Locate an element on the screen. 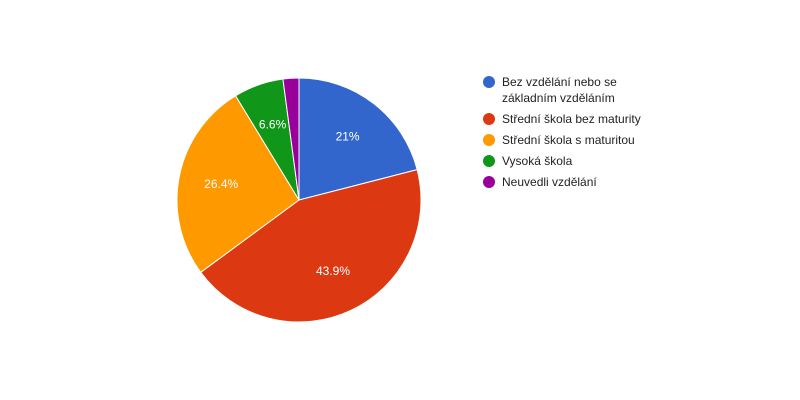 The height and width of the screenshot is (400, 800). legend-item: Neuvedli vzdělání is located at coordinates (568, 182).